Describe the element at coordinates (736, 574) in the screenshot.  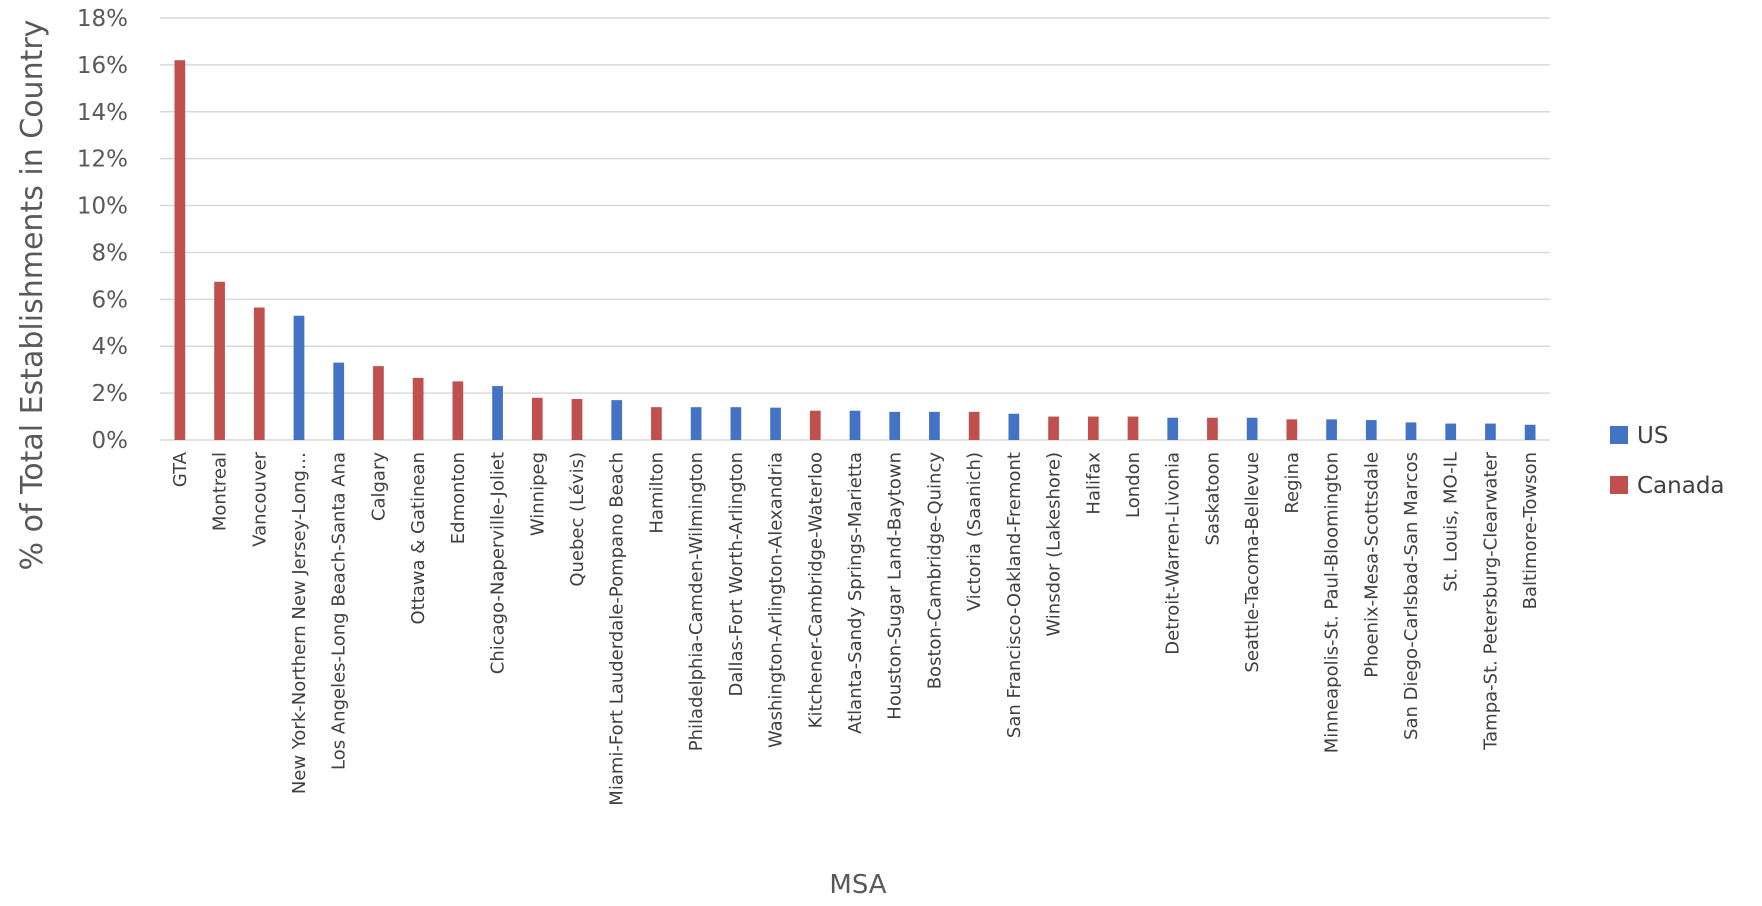
I see `x-tick-label: Dallas-Fort Worth-Arlington` at that location.